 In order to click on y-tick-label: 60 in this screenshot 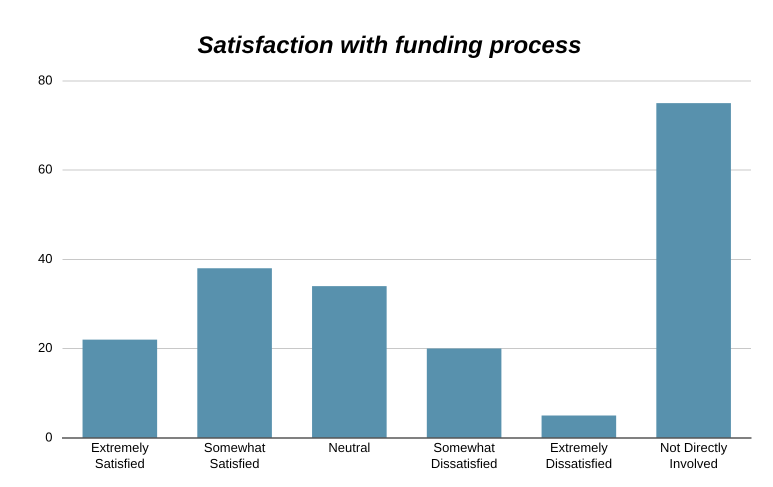, I will do `click(45, 169)`.